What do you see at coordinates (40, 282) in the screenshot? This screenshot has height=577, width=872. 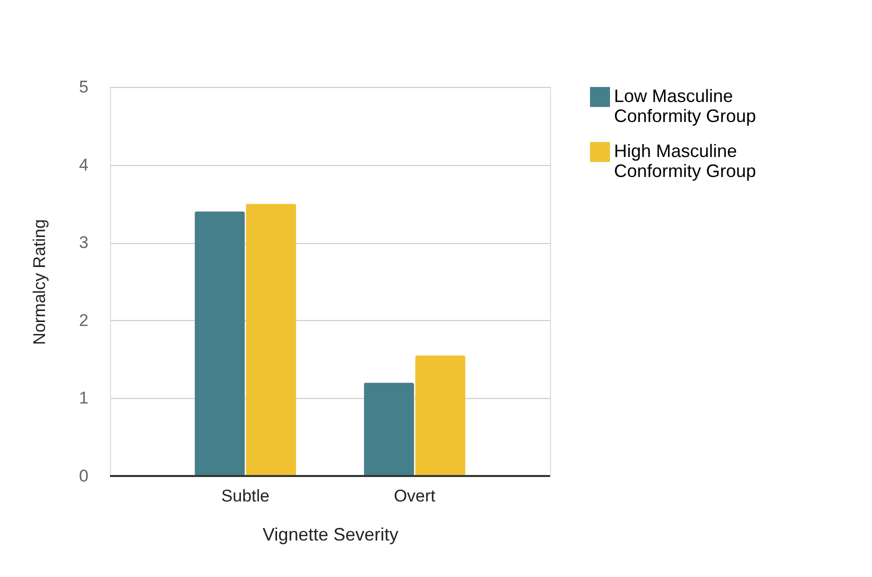 I see `y-axis-title: Normalcy Rating` at bounding box center [40, 282].